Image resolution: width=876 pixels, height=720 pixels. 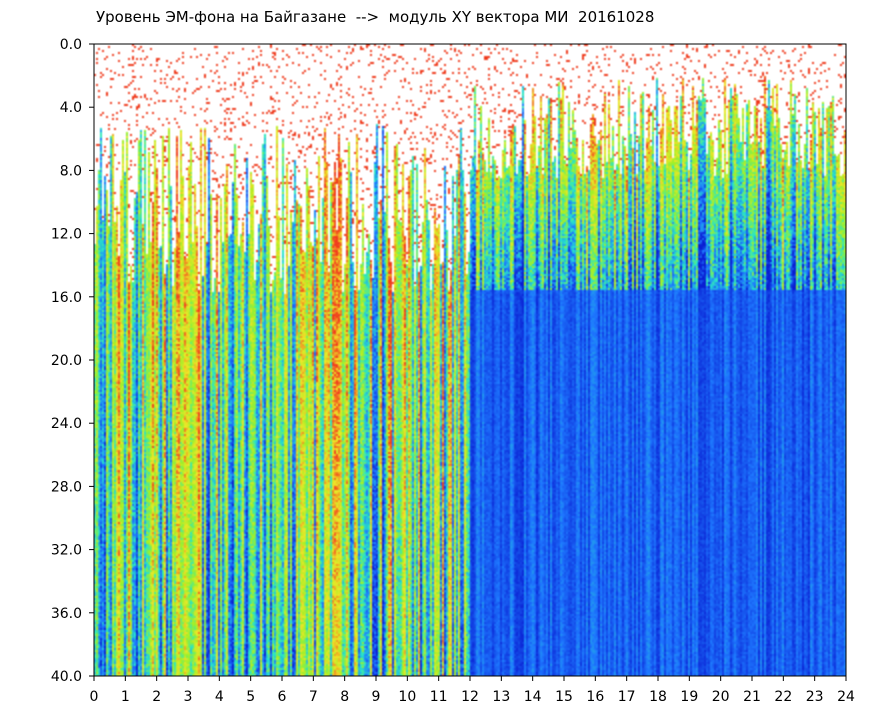 I want to click on x-tick-label: 17, so click(x=627, y=697).